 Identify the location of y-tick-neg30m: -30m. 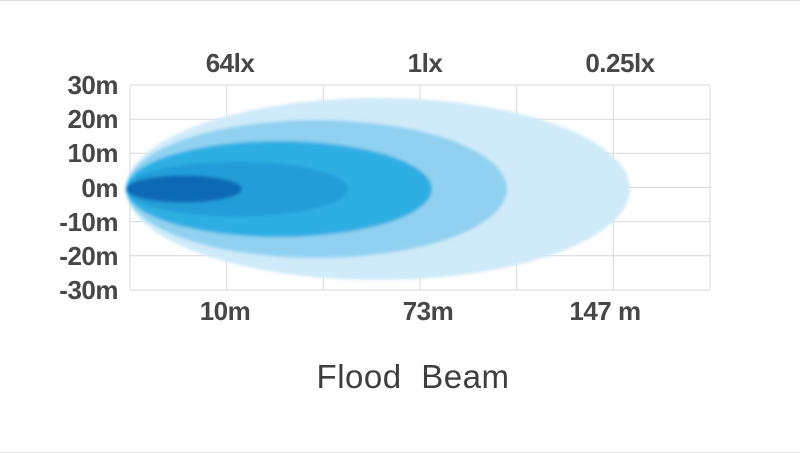
(88, 290).